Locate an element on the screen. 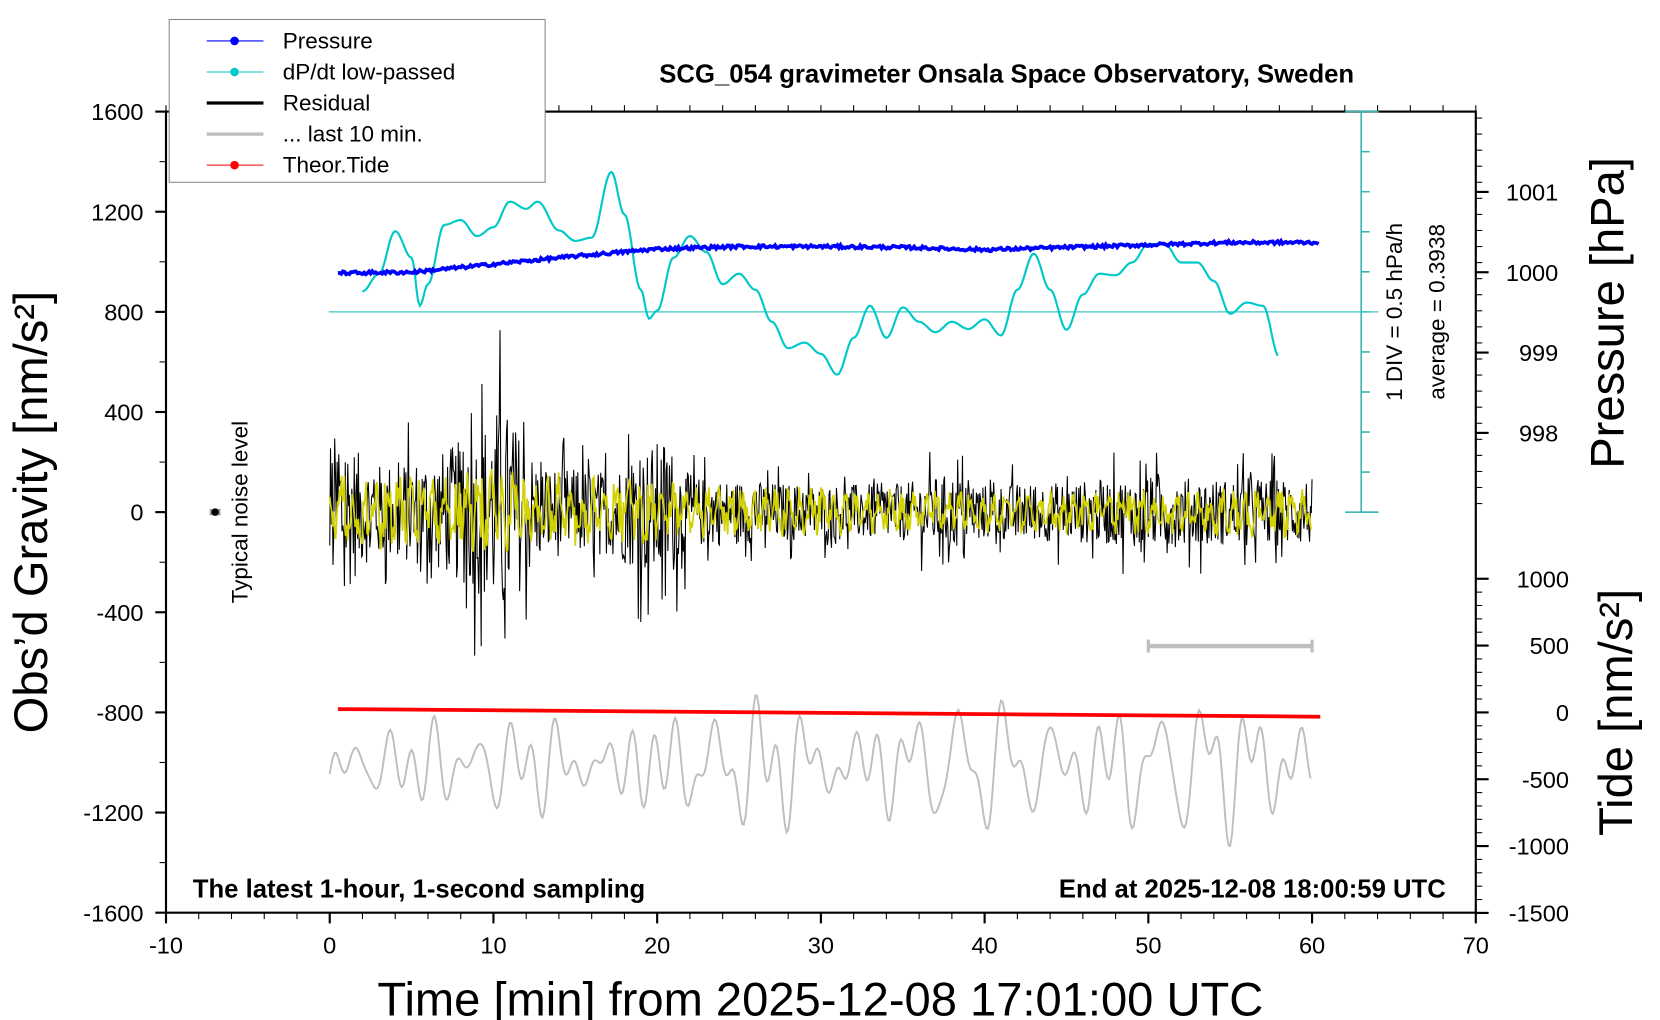 Image resolution: width=1660 pixels, height=1020 pixels. dpdt-average-label: average = 0.3938 is located at coordinates (1437, 312).